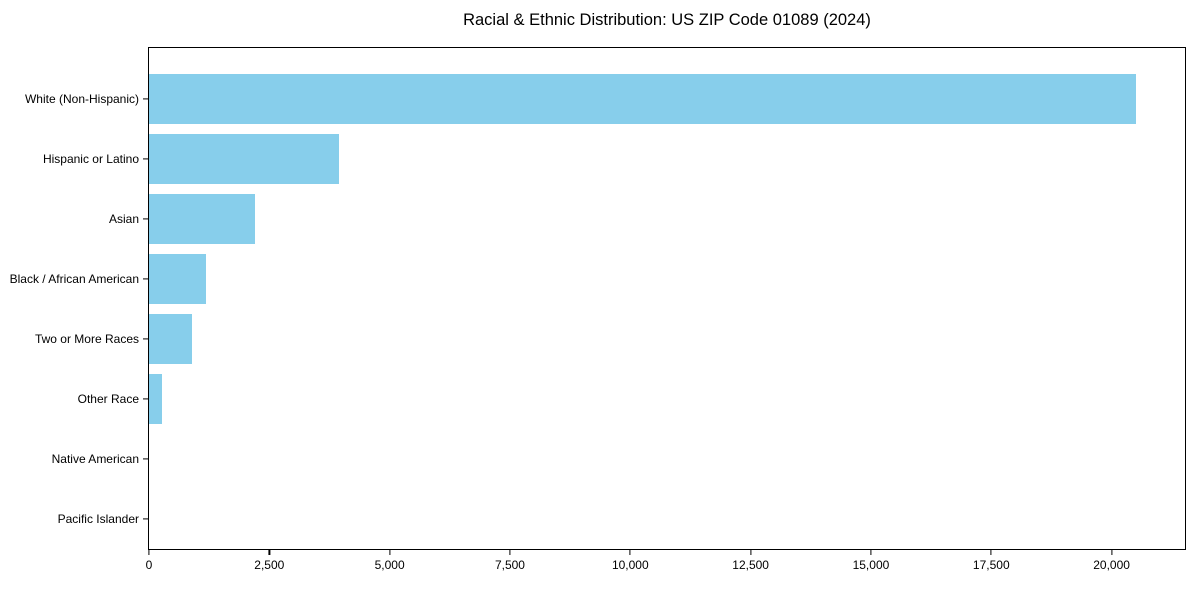  Describe the element at coordinates (98, 519) in the screenshot. I see `y-tick-label: Pacific Islander` at that location.